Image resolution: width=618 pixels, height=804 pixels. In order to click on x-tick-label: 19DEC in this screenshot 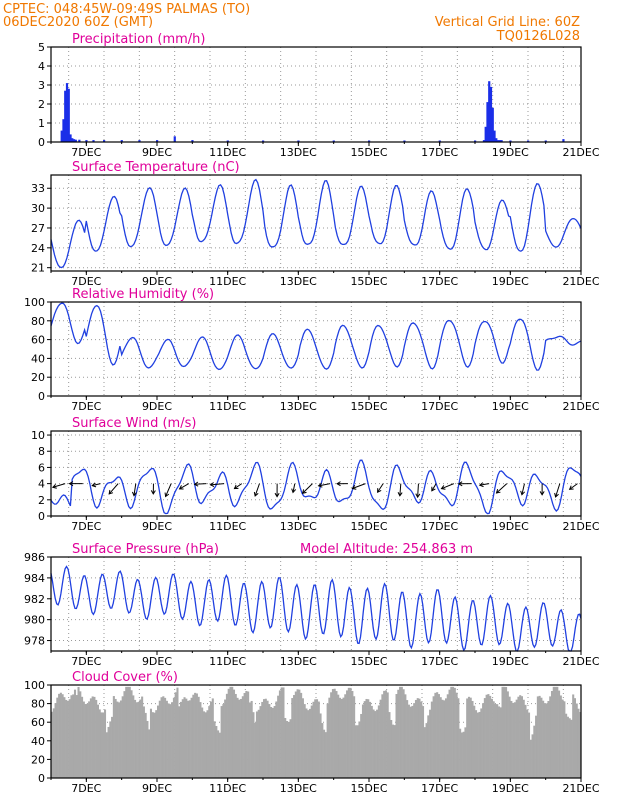, I will do `click(510, 406)`.